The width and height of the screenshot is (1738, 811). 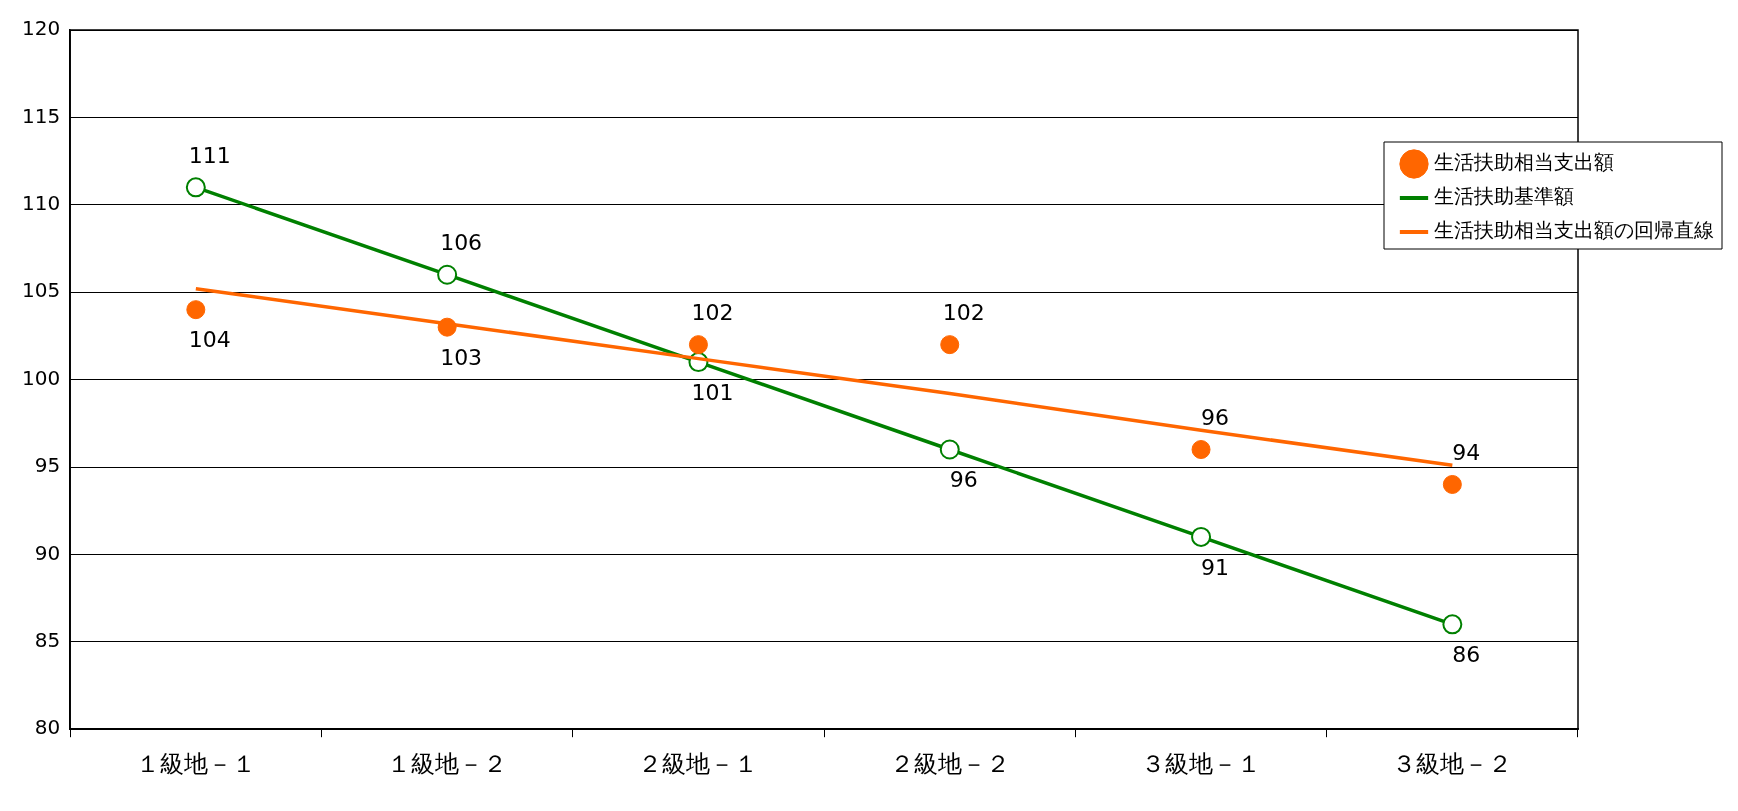 I want to click on y-tick-label: 80, so click(x=47, y=727).